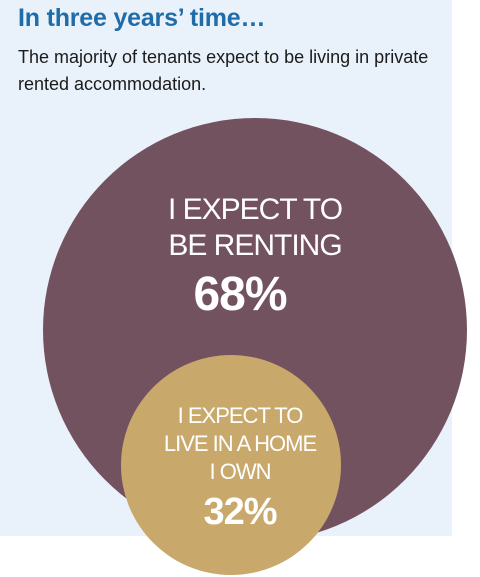 The height and width of the screenshot is (577, 480). Describe the element at coordinates (240, 294) in the screenshot. I see `renting-value: 68%` at that location.